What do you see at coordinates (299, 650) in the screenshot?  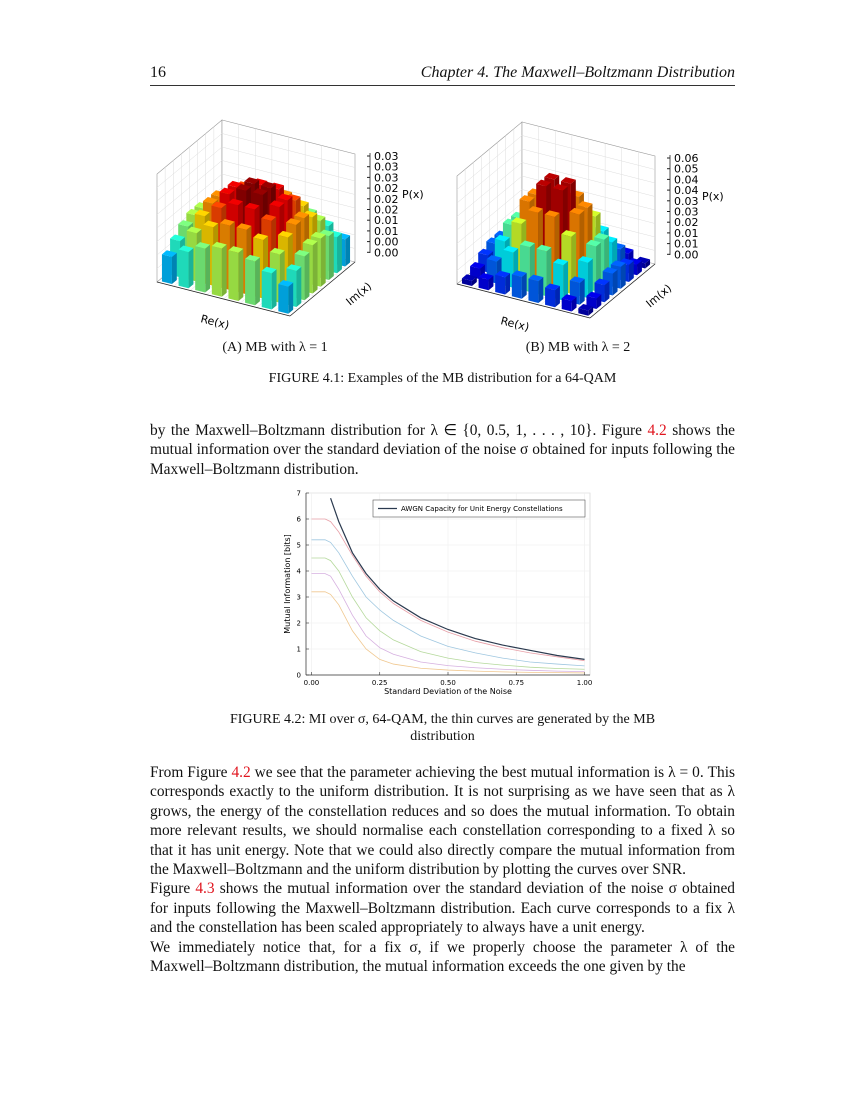 I see `y-tick-label: 1` at bounding box center [299, 650].